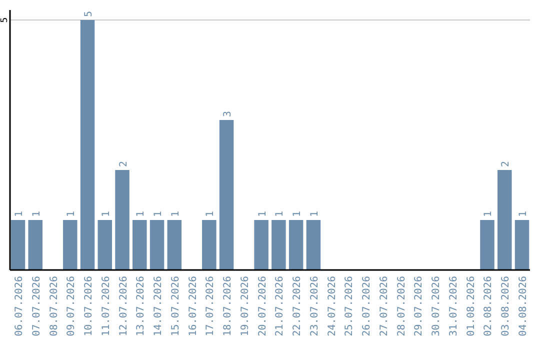  I want to click on data-label: 5, so click(89, 13).